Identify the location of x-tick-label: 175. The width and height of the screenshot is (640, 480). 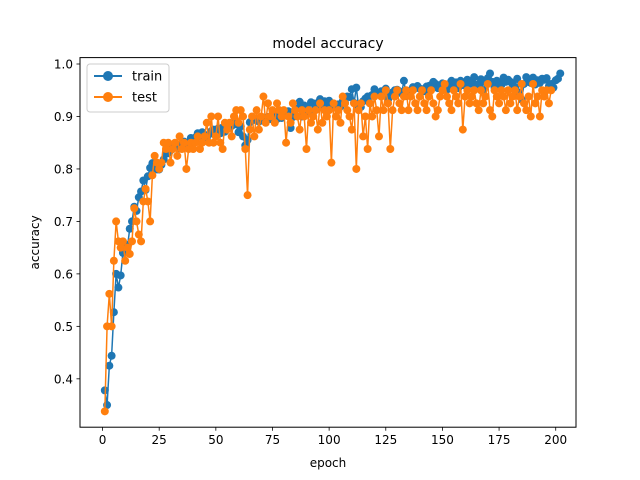
(499, 440).